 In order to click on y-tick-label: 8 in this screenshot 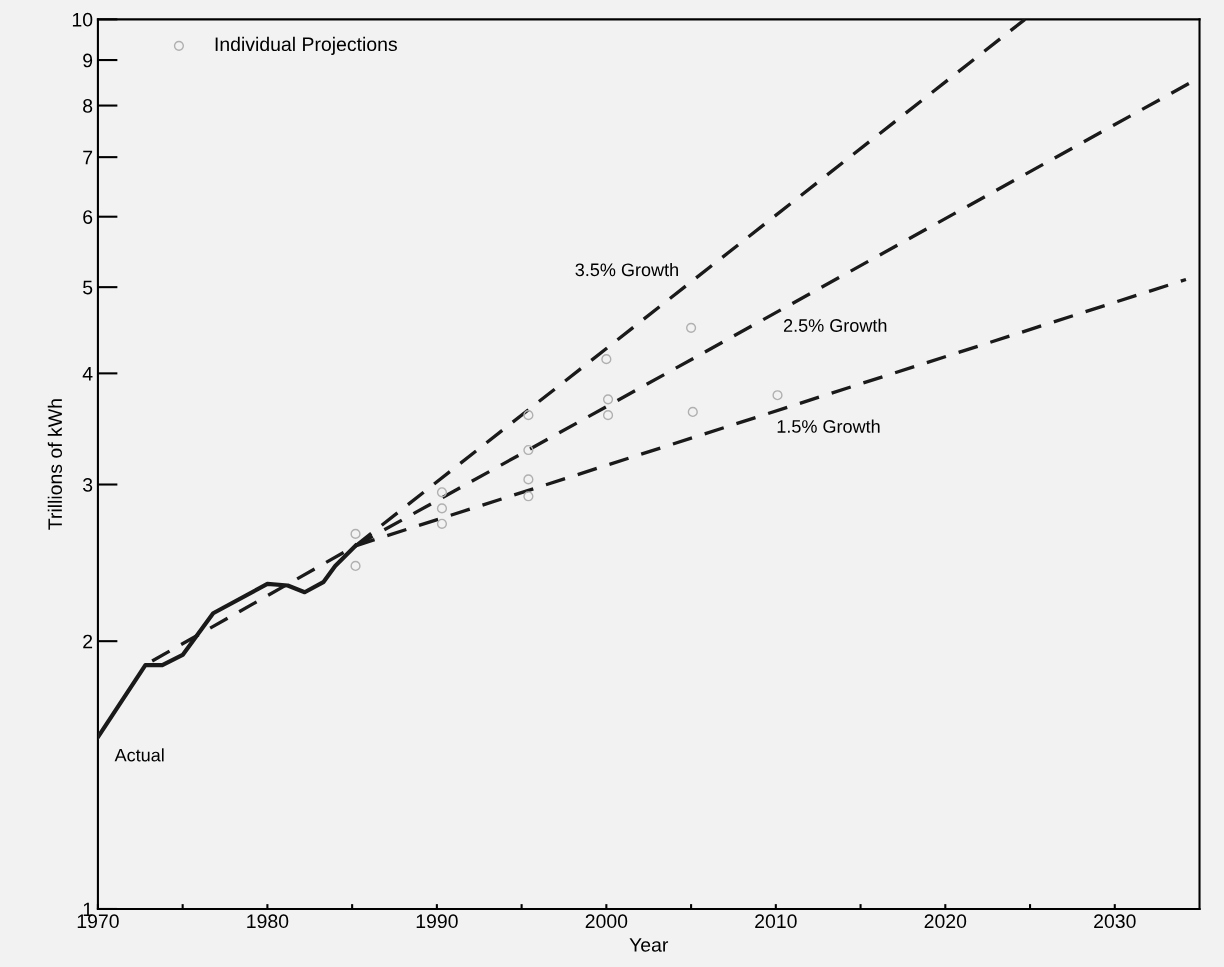, I will do `click(88, 106)`.